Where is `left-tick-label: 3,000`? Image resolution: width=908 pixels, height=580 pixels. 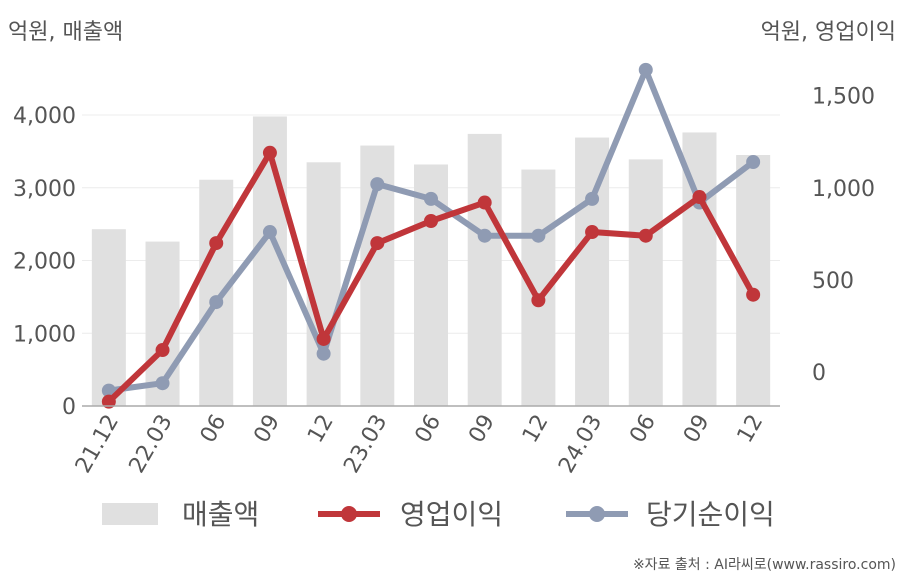 left-tick-label: 3,000 is located at coordinates (44, 189).